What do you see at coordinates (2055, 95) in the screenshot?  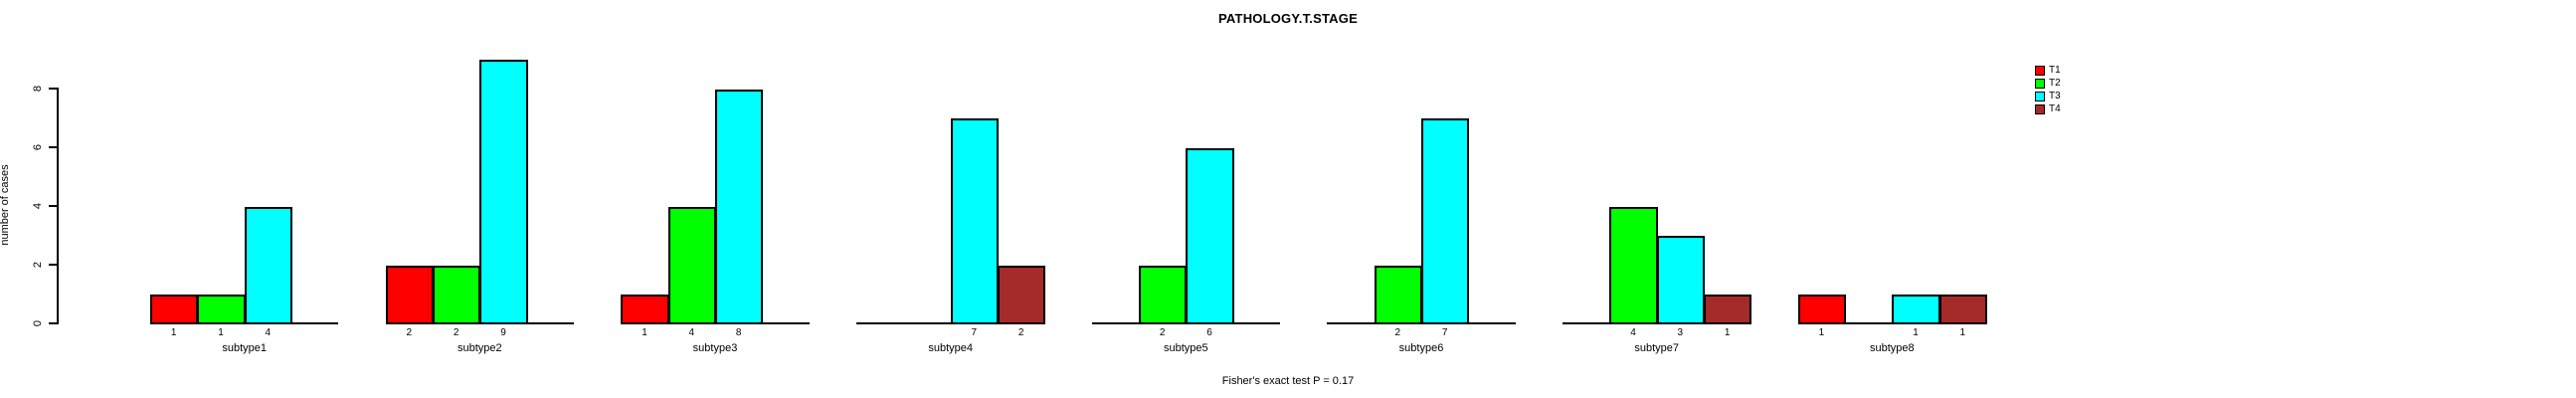 I see `legend-label: T3` at bounding box center [2055, 95].